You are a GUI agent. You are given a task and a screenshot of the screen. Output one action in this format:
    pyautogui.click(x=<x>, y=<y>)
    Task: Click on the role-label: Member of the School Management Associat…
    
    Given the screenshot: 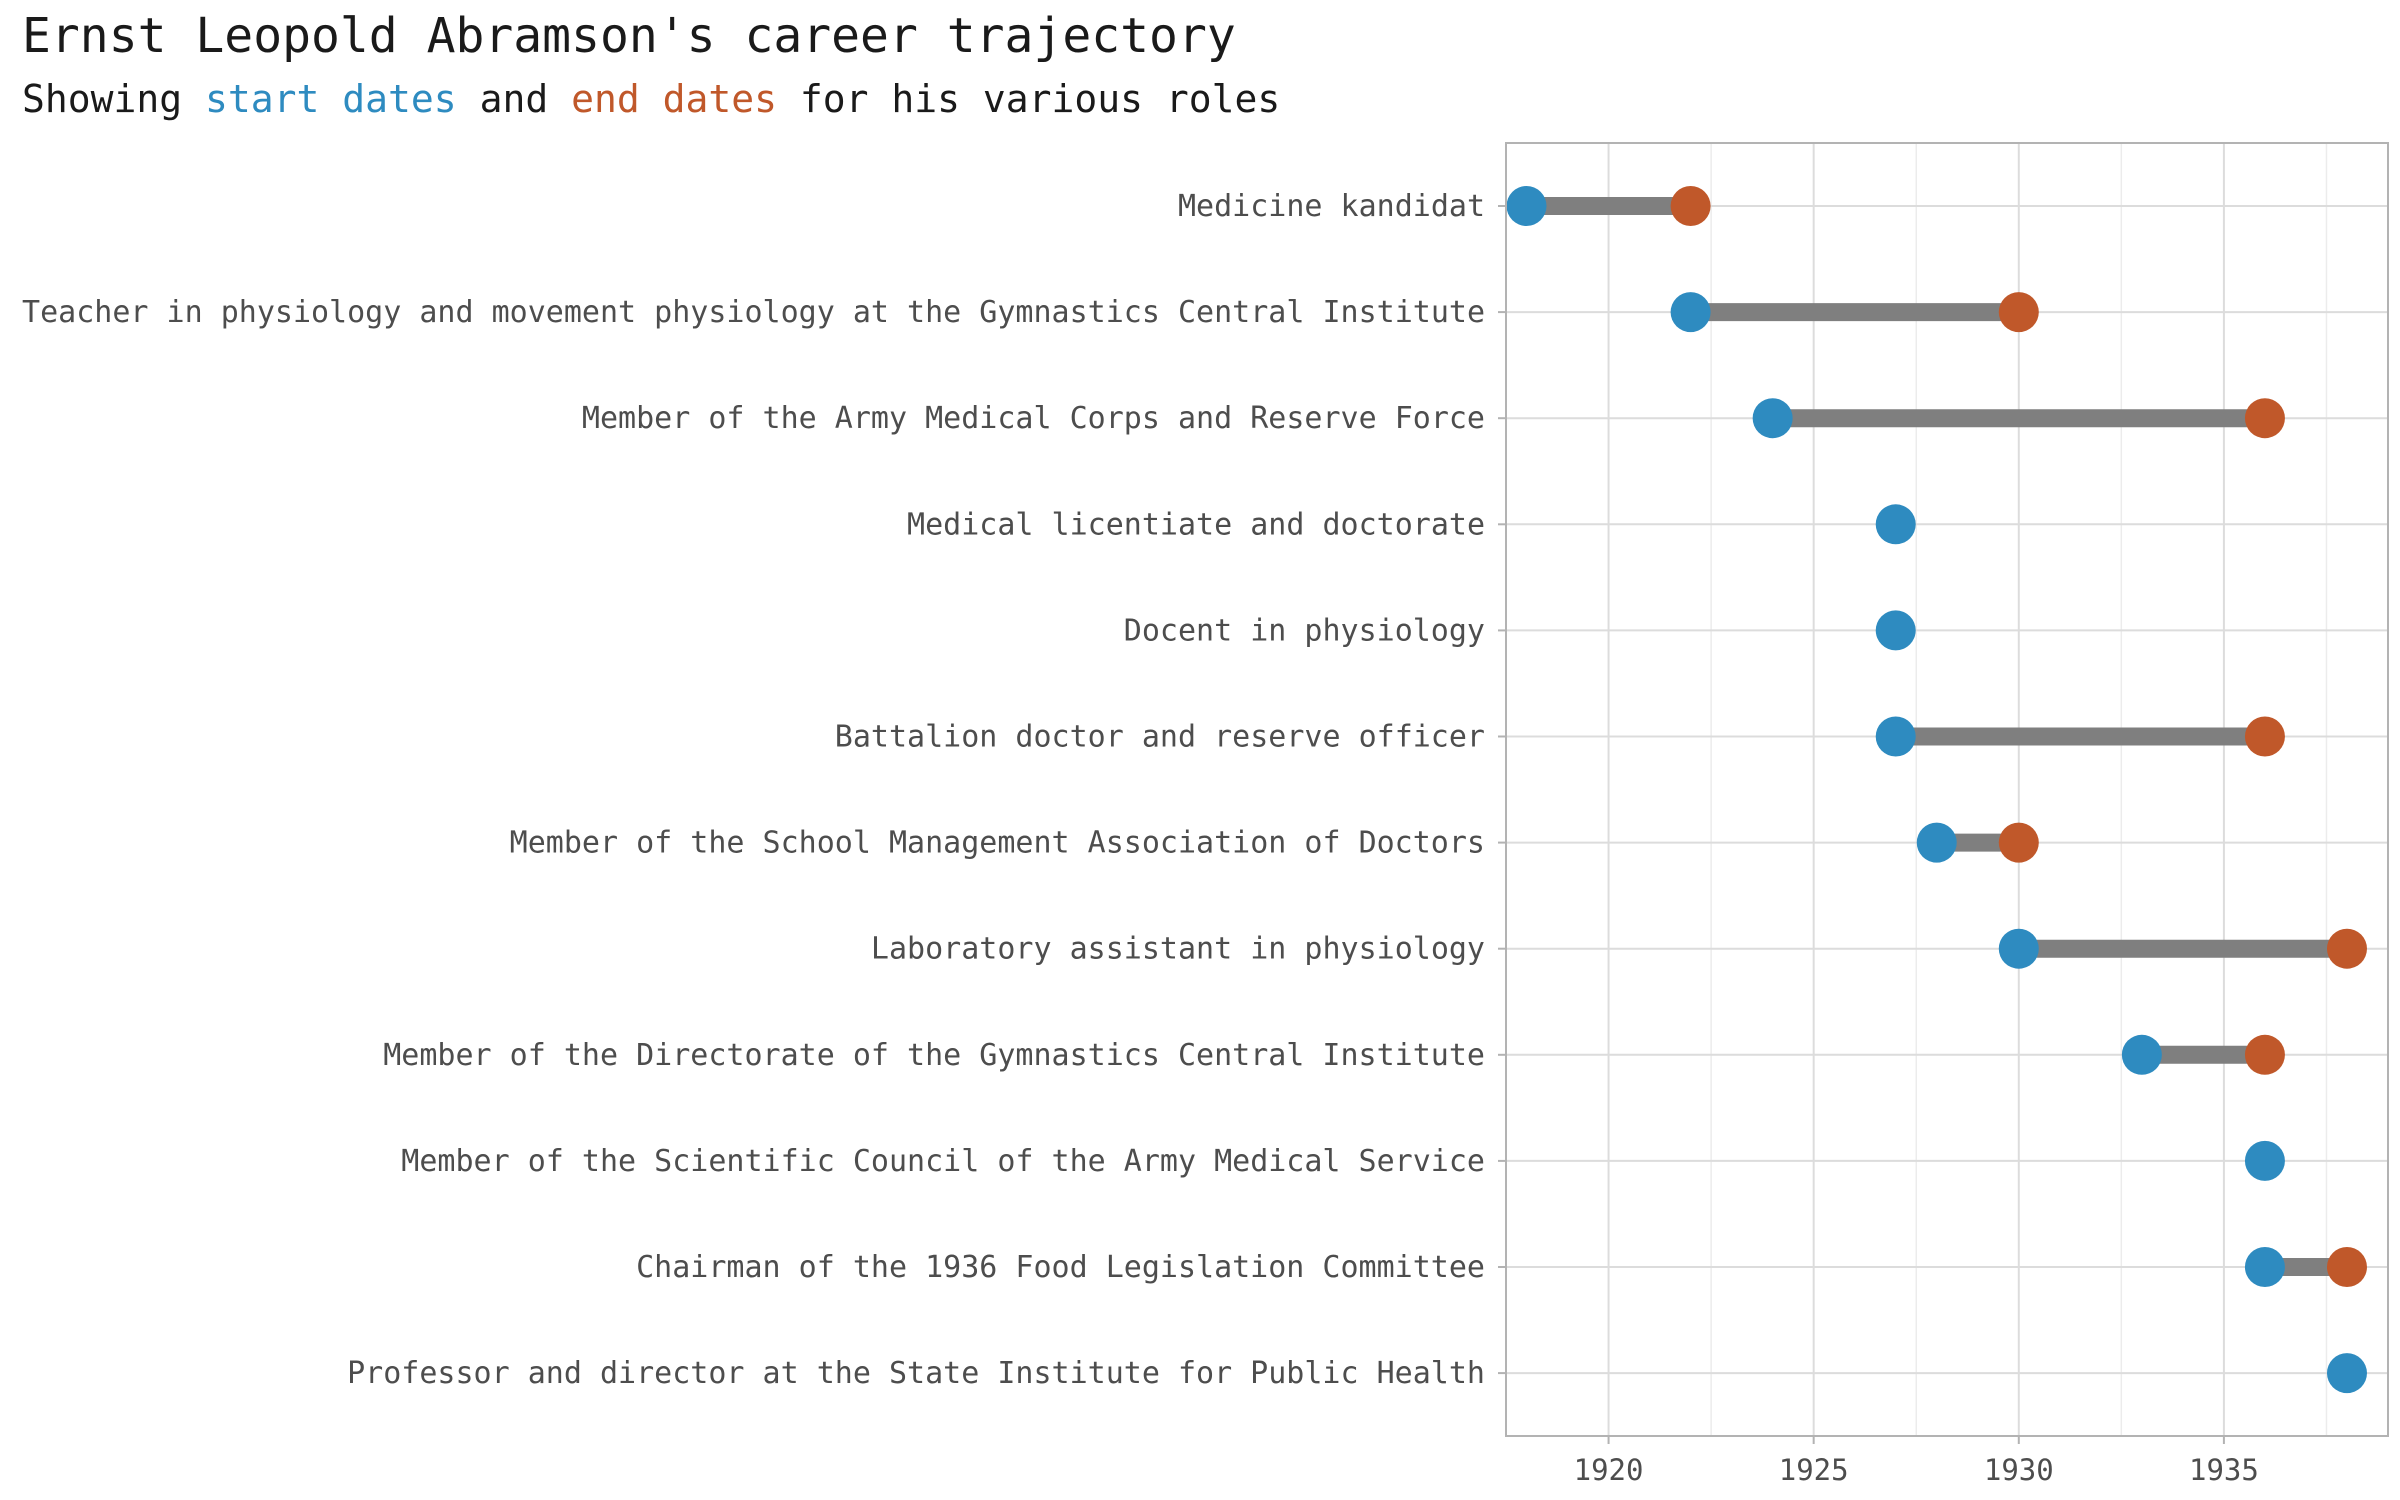 What is the action you would take?
    pyautogui.click(x=997, y=843)
    